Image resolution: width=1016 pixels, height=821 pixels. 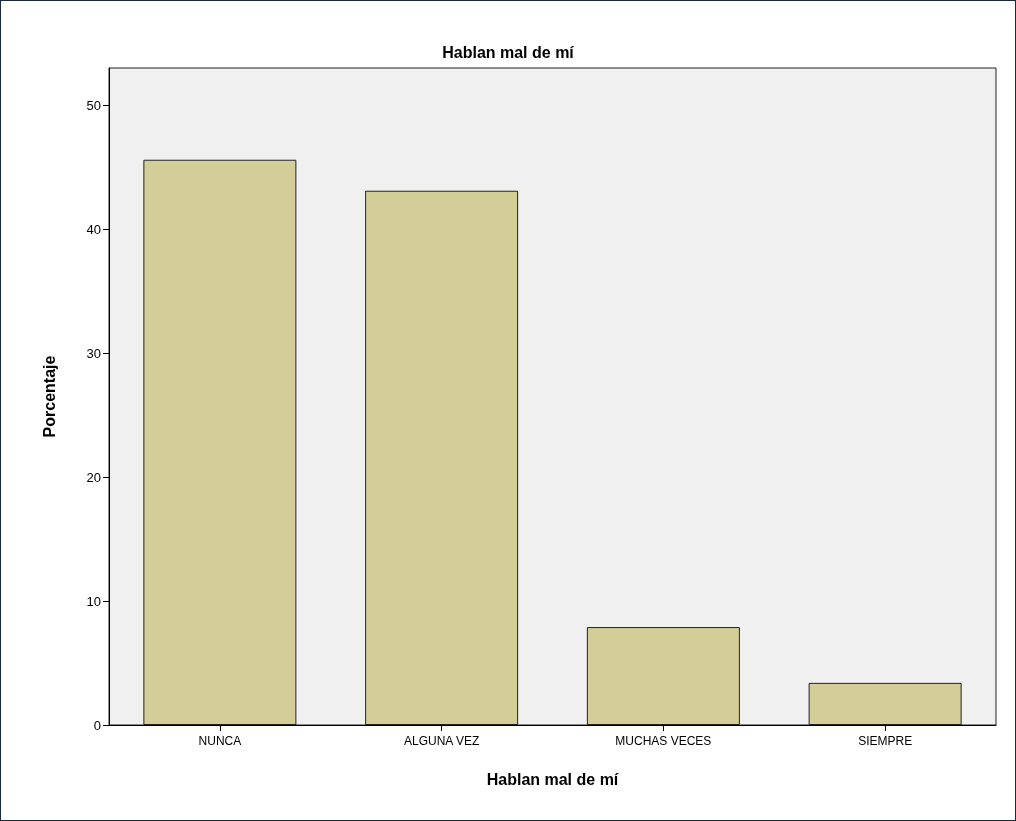 What do you see at coordinates (508, 52) in the screenshot?
I see `chart-title: Hablan mal de mí` at bounding box center [508, 52].